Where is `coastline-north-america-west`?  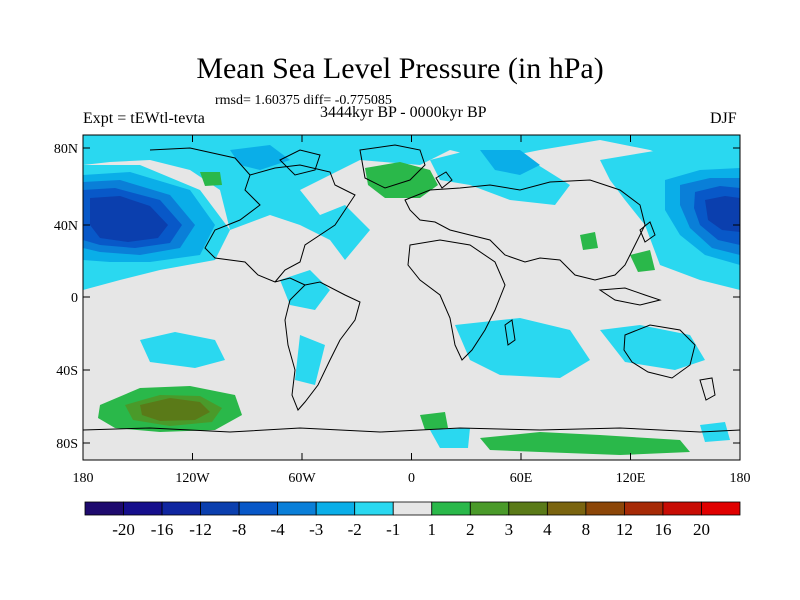 coastline-north-america-west is located at coordinates (227, 216).